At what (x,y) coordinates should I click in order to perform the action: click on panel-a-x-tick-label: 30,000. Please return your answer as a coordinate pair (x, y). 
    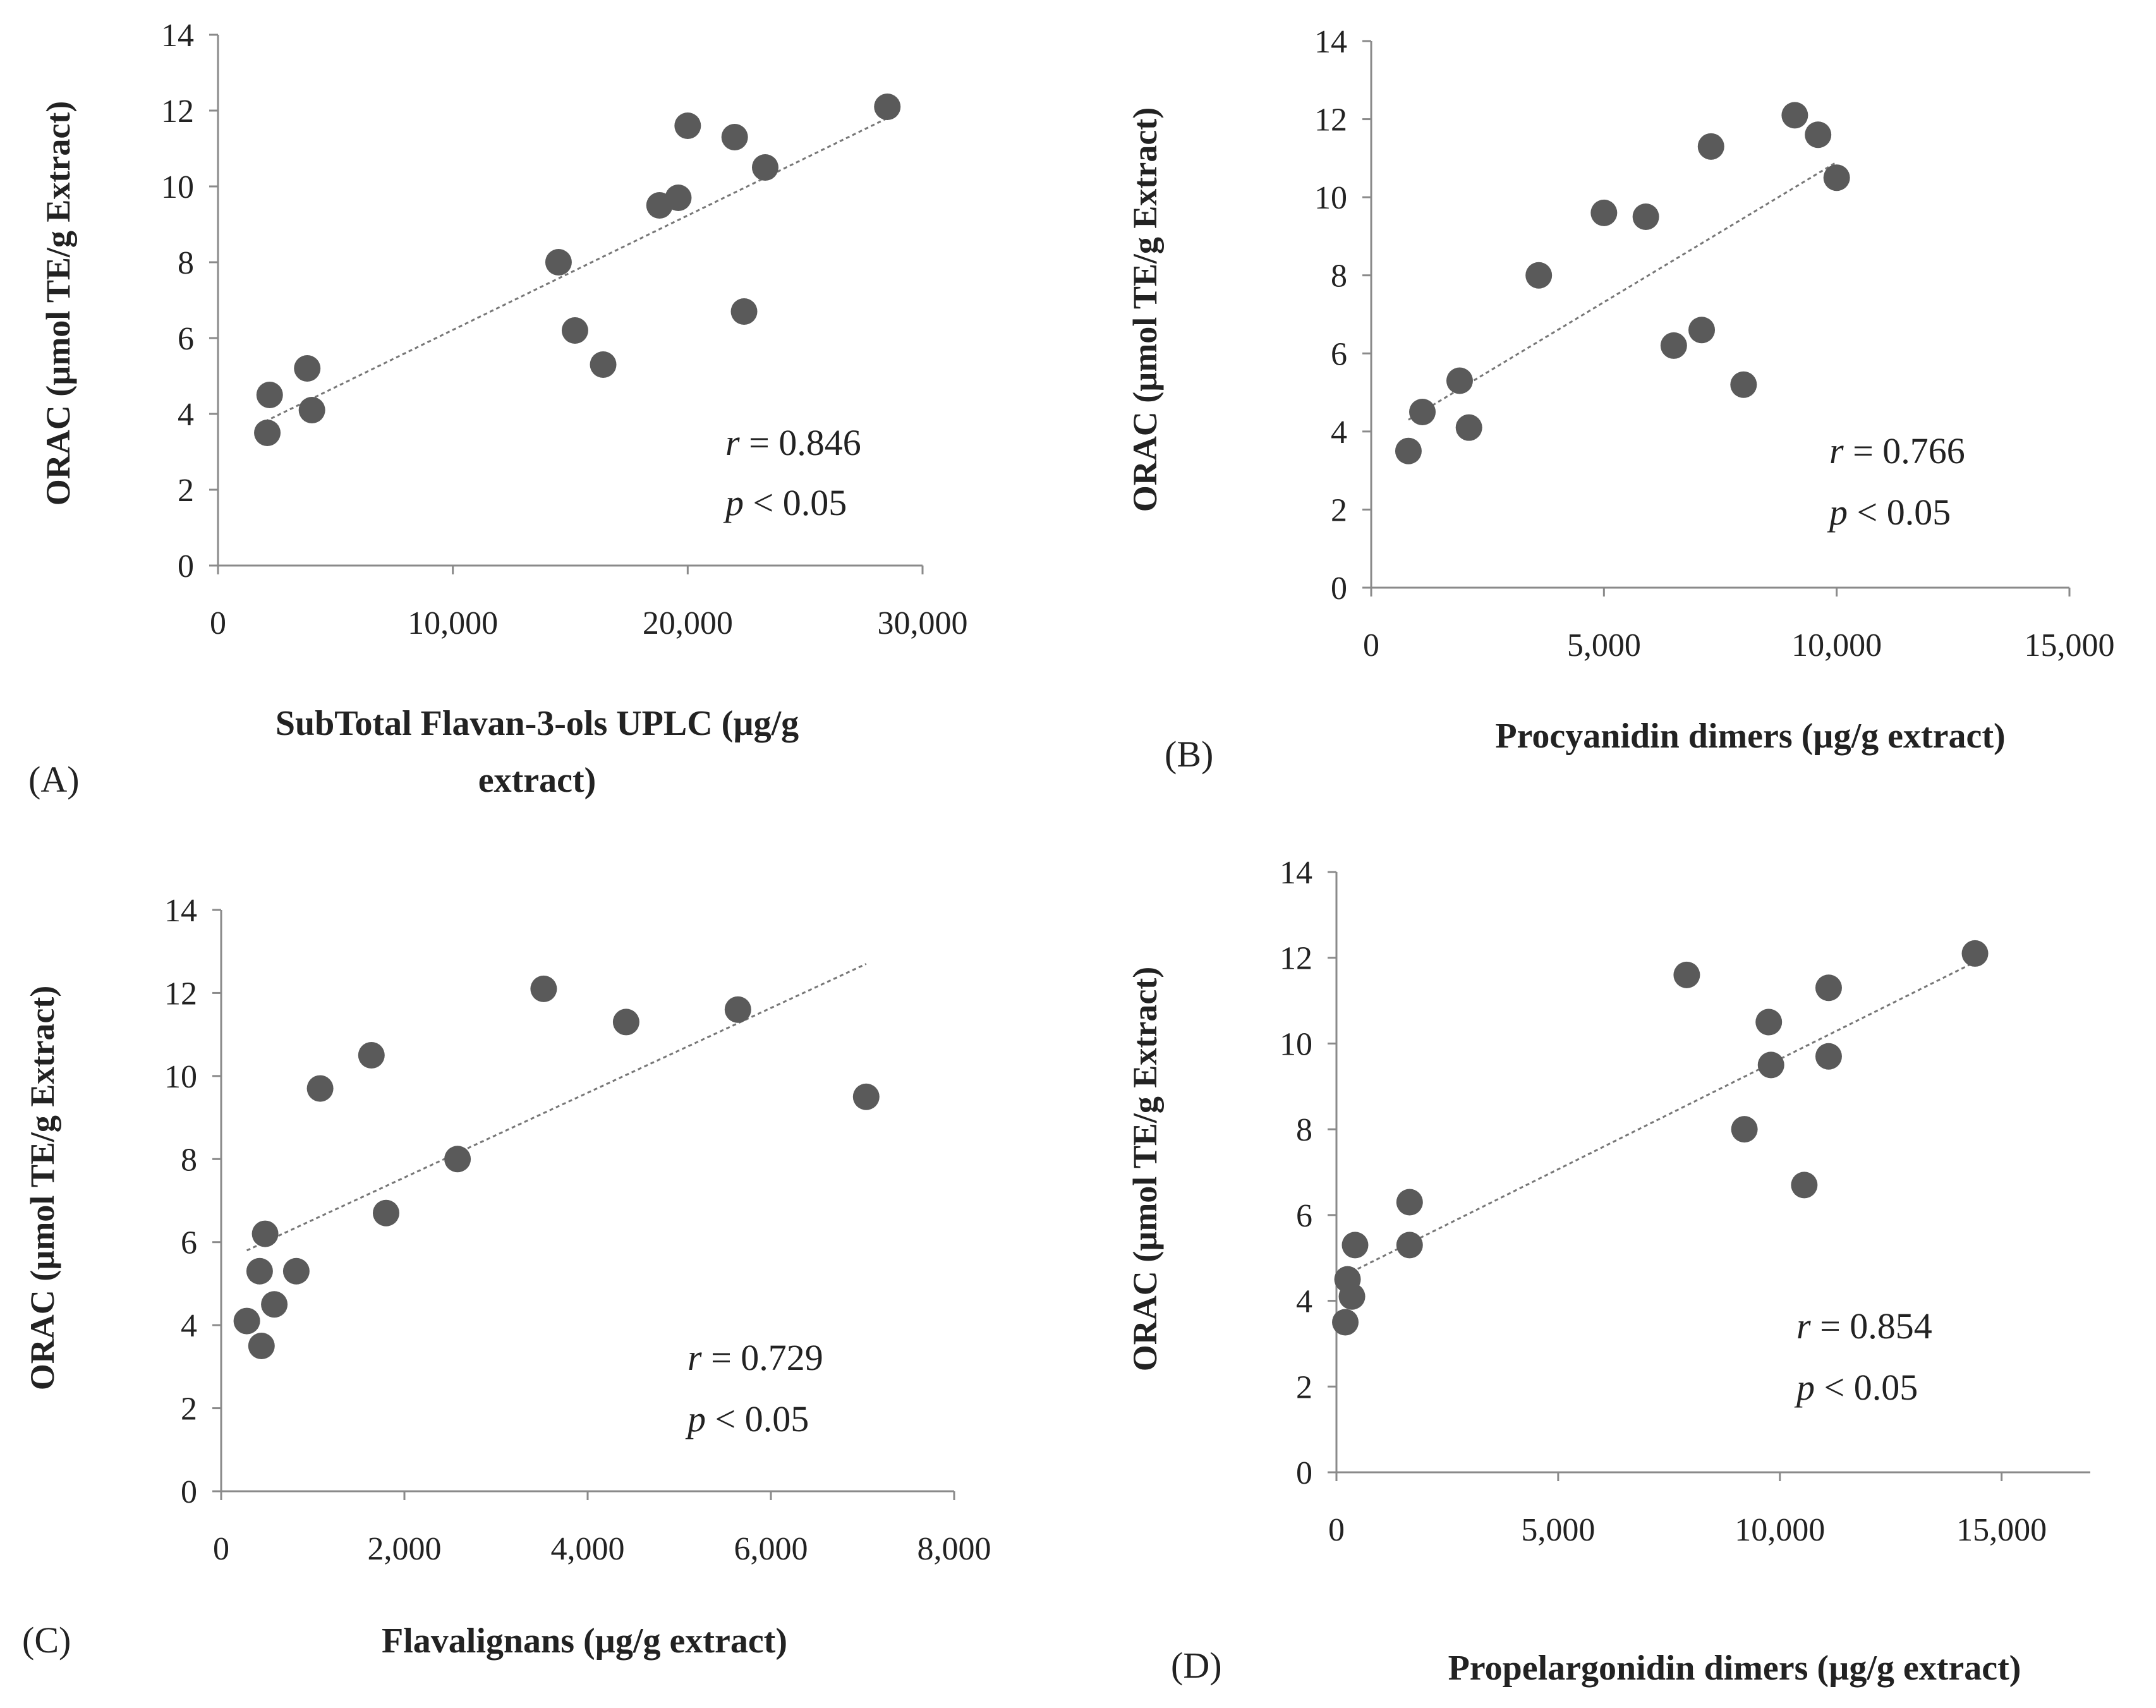
    Looking at the image, I should click on (923, 623).